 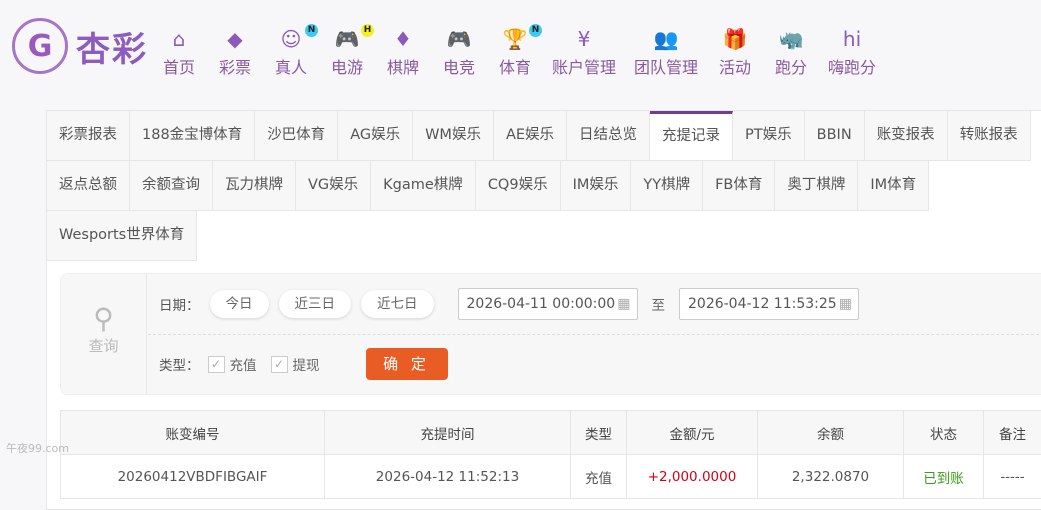 I want to click on withdraw-checkbox: ✓ 提现, so click(x=295, y=364).